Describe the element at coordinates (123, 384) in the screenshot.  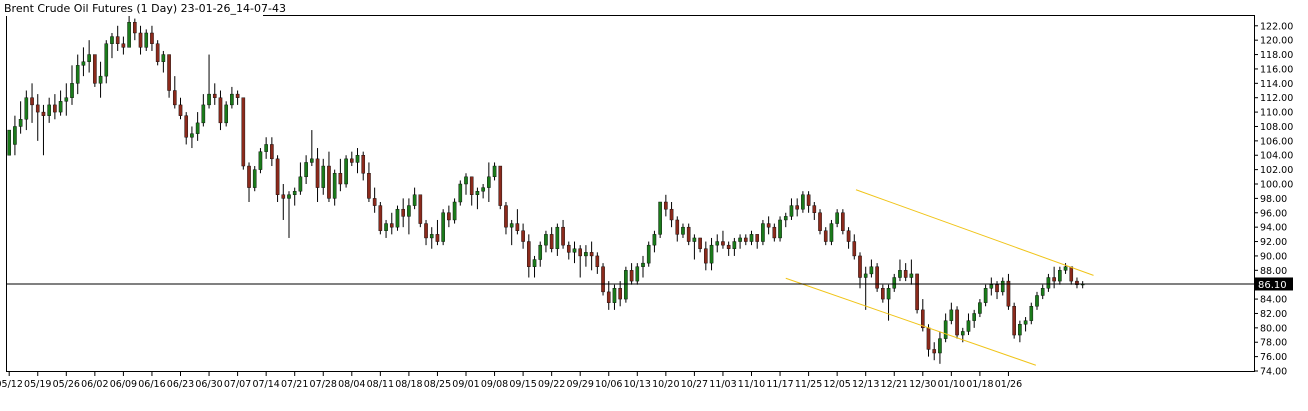
I see `x-tick-label: 06/09` at that location.